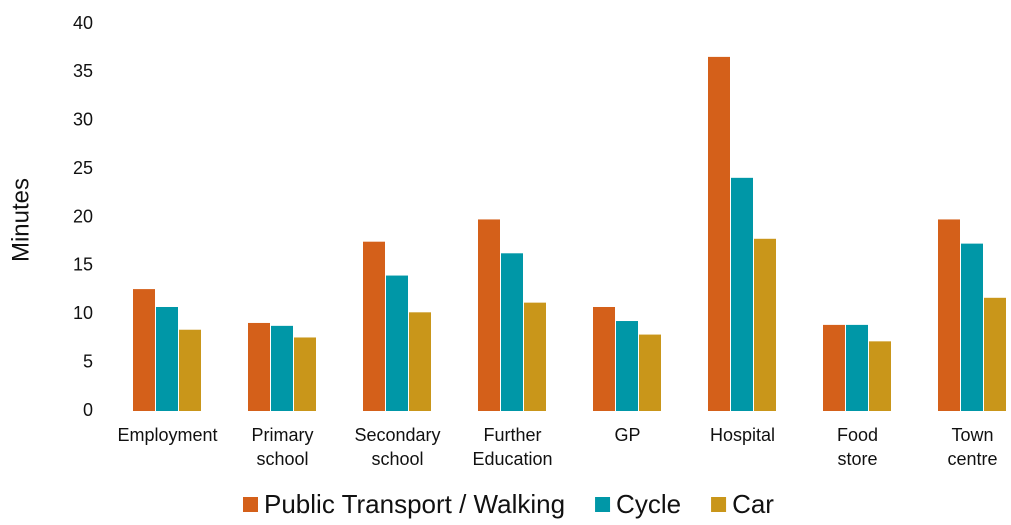  What do you see at coordinates (753, 504) in the screenshot?
I see `legend-label: Car` at bounding box center [753, 504].